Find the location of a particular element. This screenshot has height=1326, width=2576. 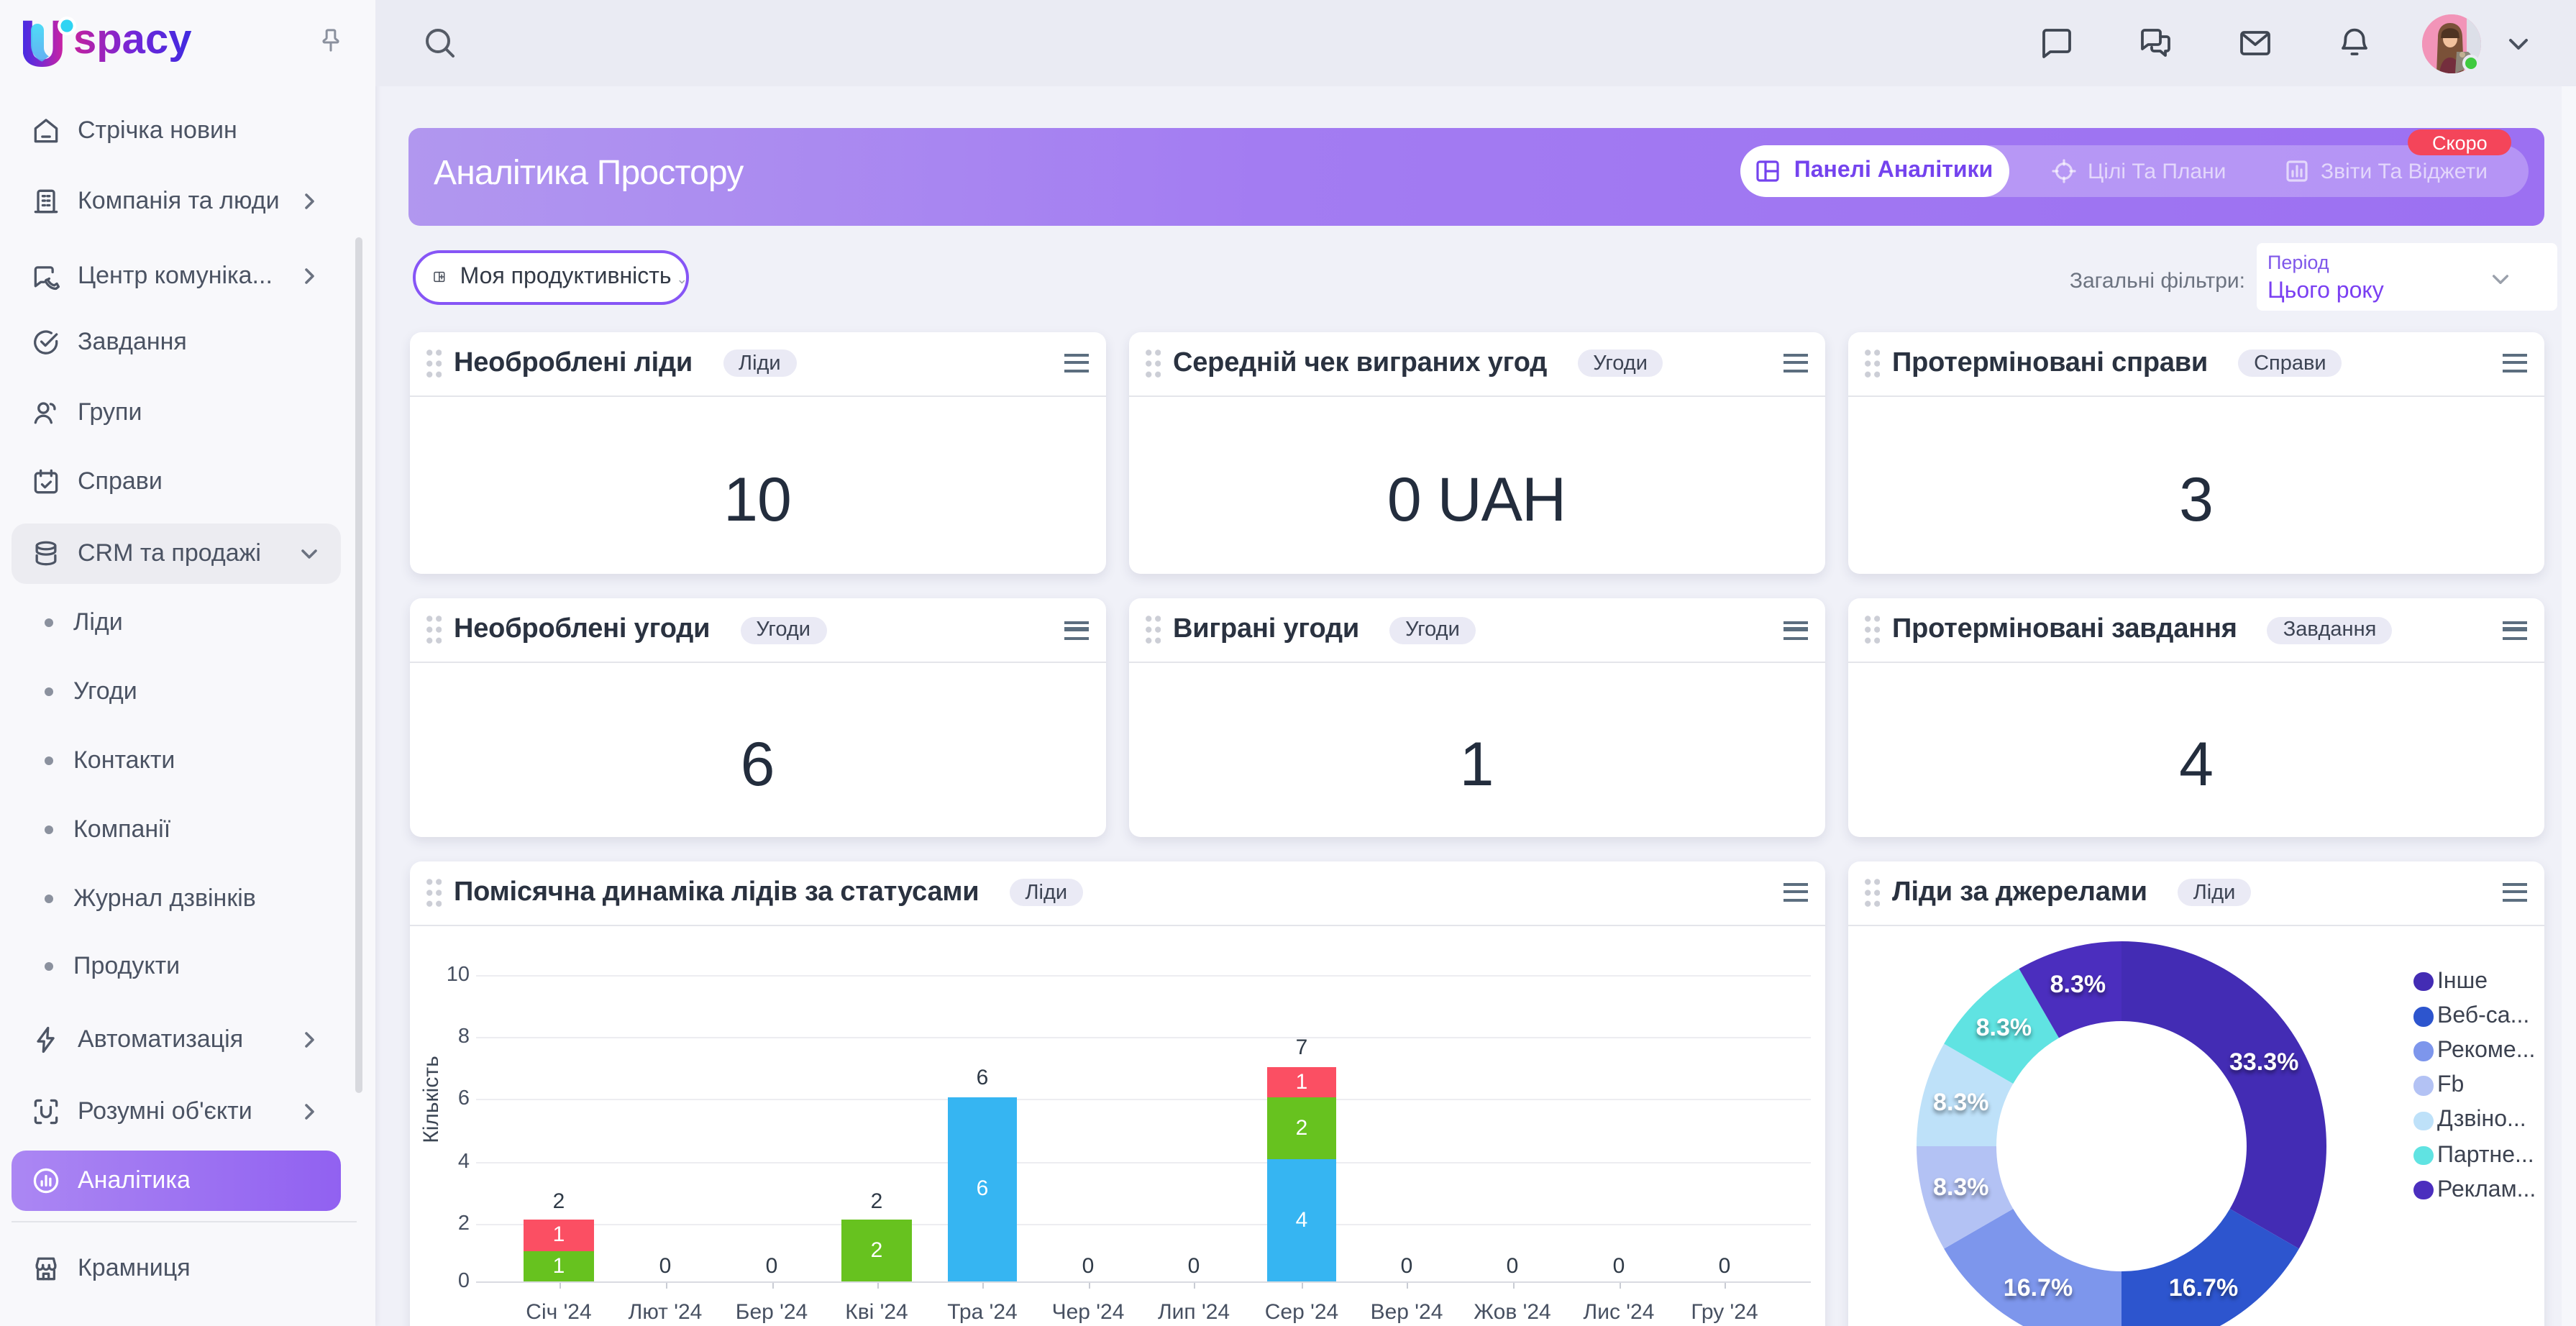

svg-text: U is located at coordinates (44, 42).